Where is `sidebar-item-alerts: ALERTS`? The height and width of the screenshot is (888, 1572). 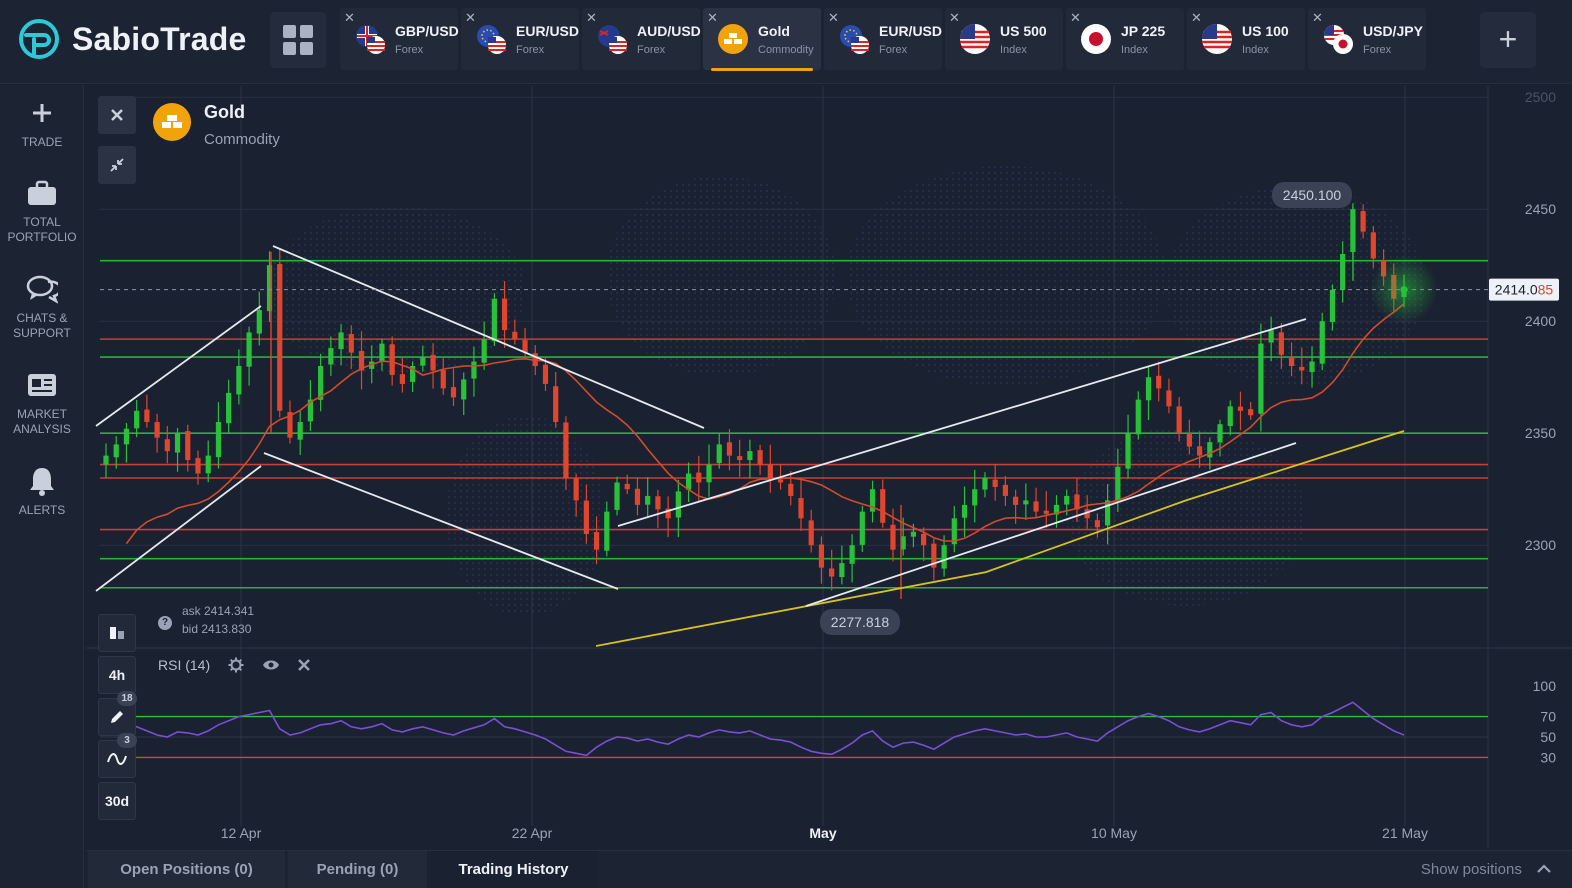 sidebar-item-alerts: ALERTS is located at coordinates (42, 491).